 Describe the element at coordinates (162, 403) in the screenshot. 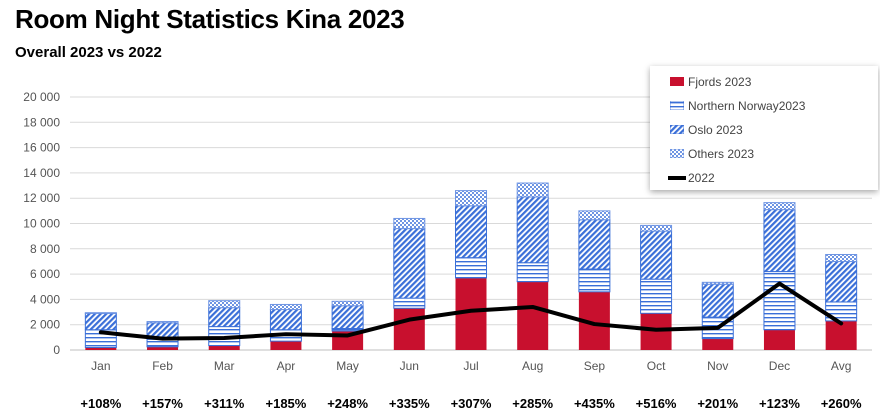

I see `growth-label: +157%` at that location.